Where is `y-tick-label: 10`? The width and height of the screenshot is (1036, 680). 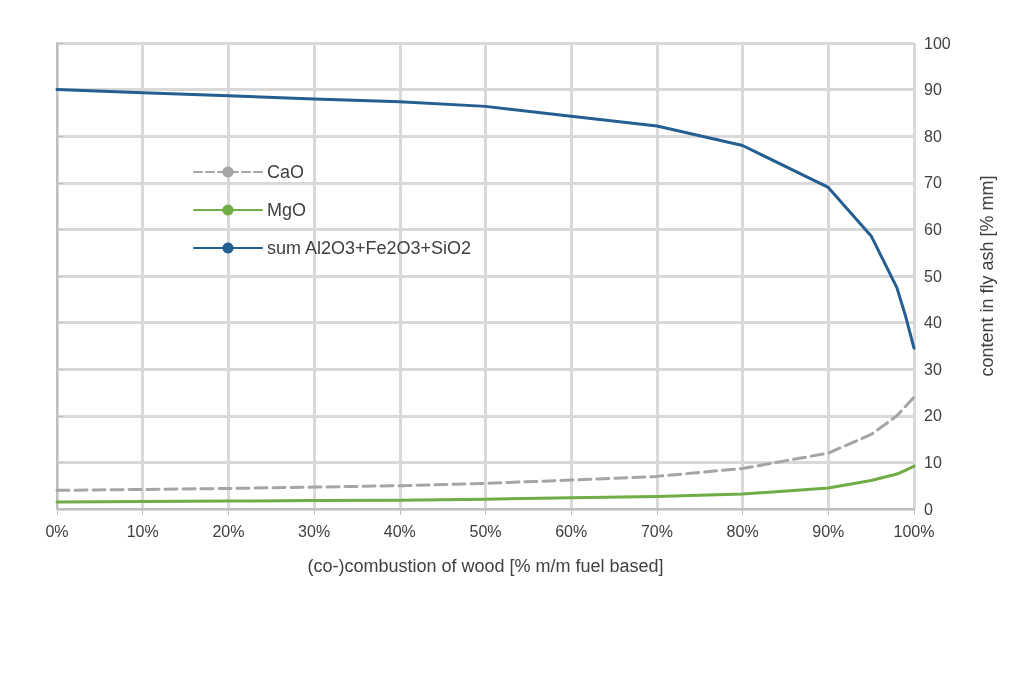 y-tick-label: 10 is located at coordinates (933, 462).